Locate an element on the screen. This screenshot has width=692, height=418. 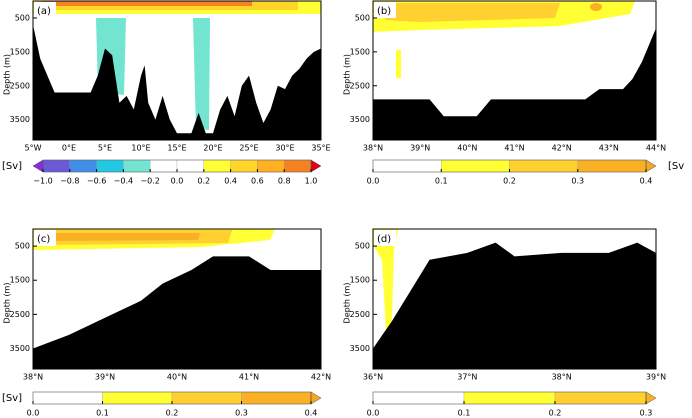
panel-label: (d) is located at coordinates (384, 239).